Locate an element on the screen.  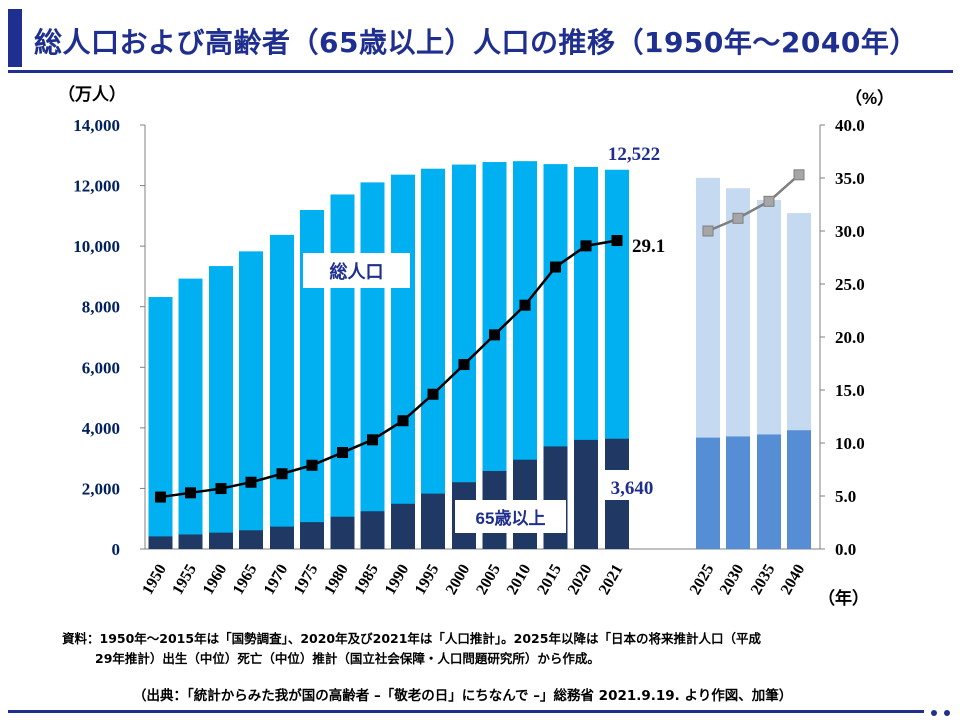
page-title: 総人口および高齢者（65歳以上）人口の推移（1950年〜2040年） is located at coordinates (476, 42).